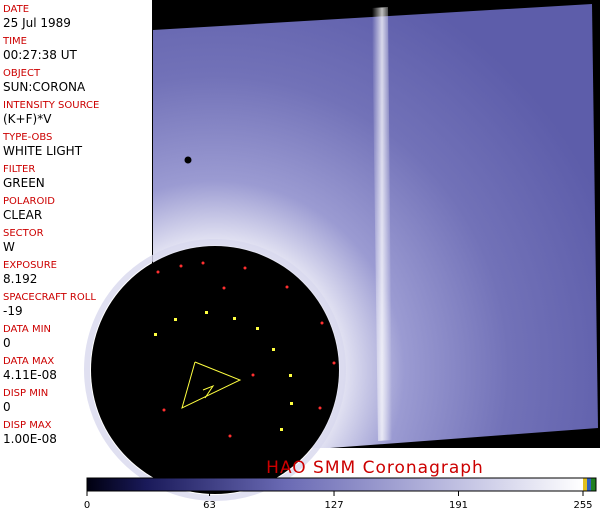  What do you see at coordinates (29, 201) in the screenshot?
I see `field-label: POLAROID` at bounding box center [29, 201].